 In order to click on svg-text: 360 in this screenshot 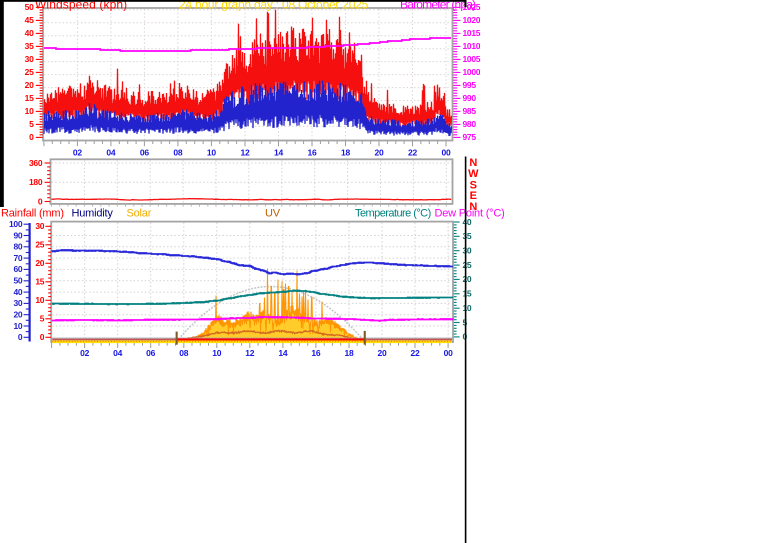, I will do `click(36, 163)`.